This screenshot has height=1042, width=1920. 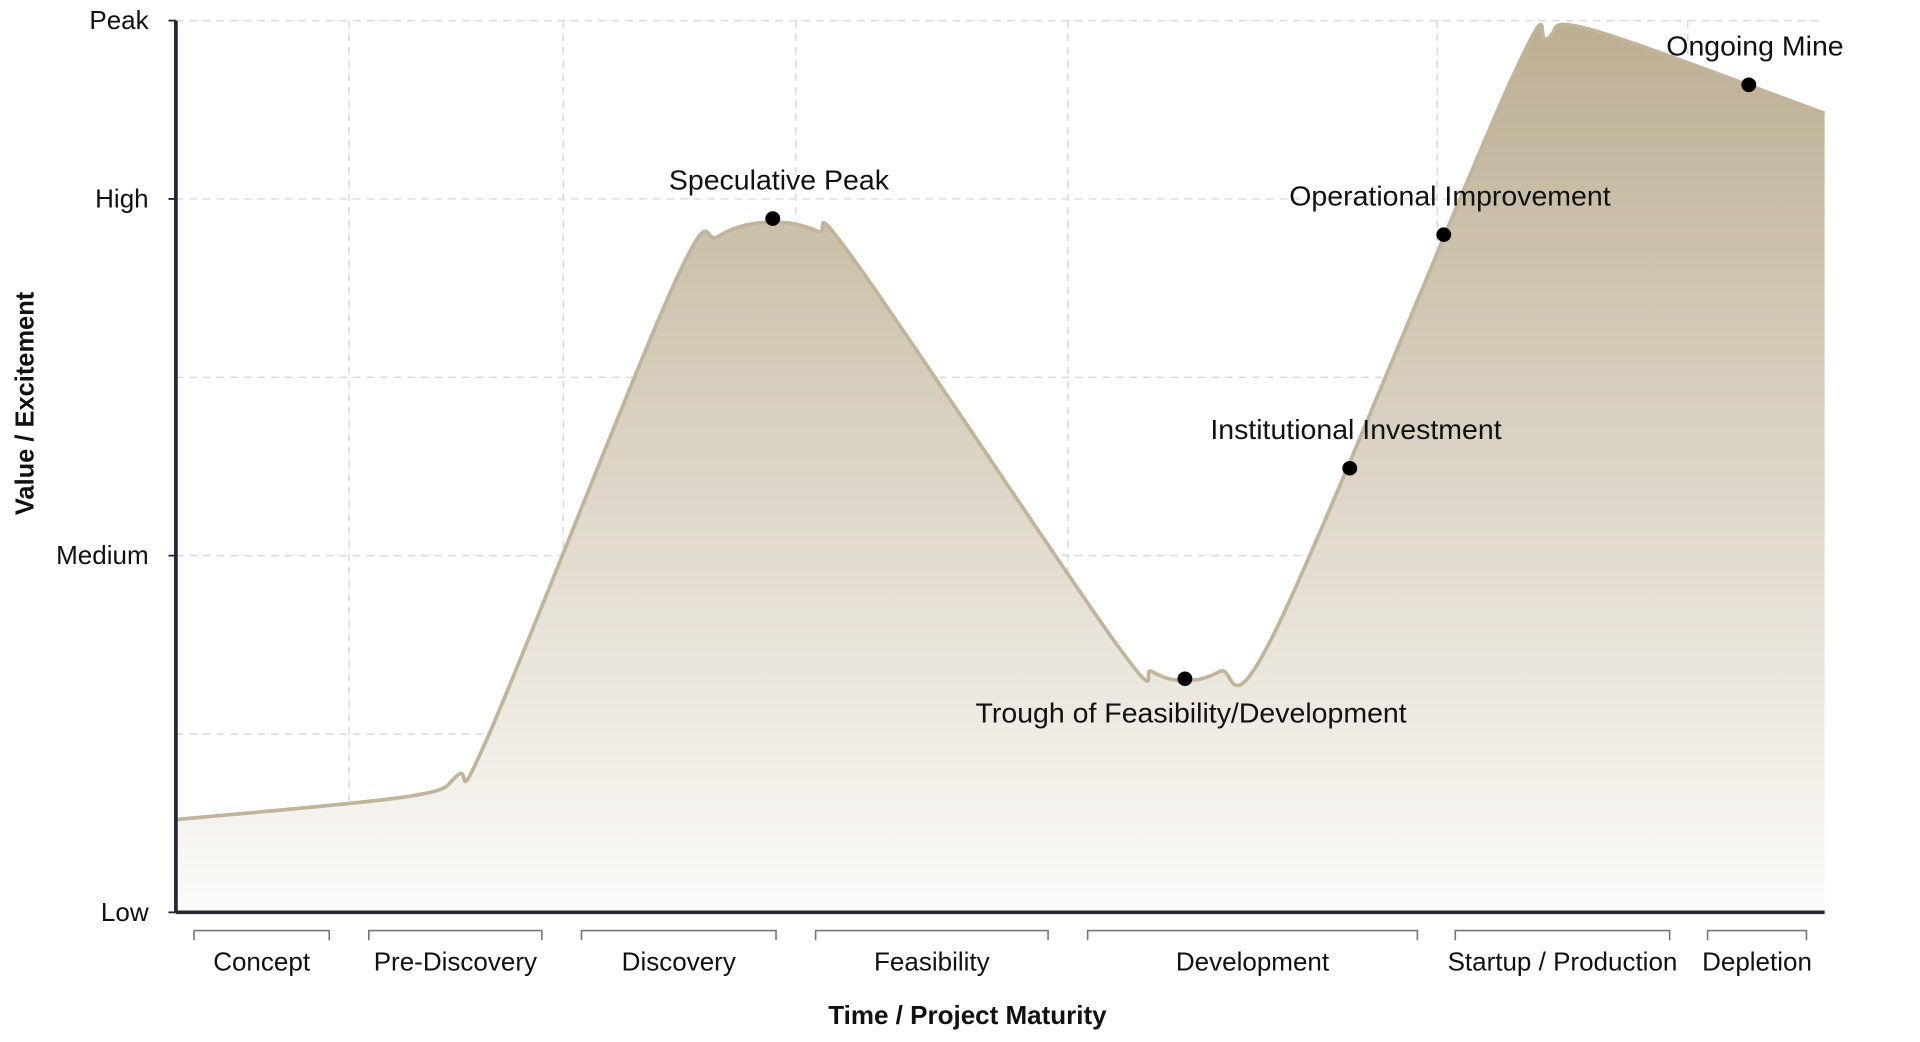 What do you see at coordinates (1450, 196) in the screenshot?
I see `annotation-label: Operational Improvement` at bounding box center [1450, 196].